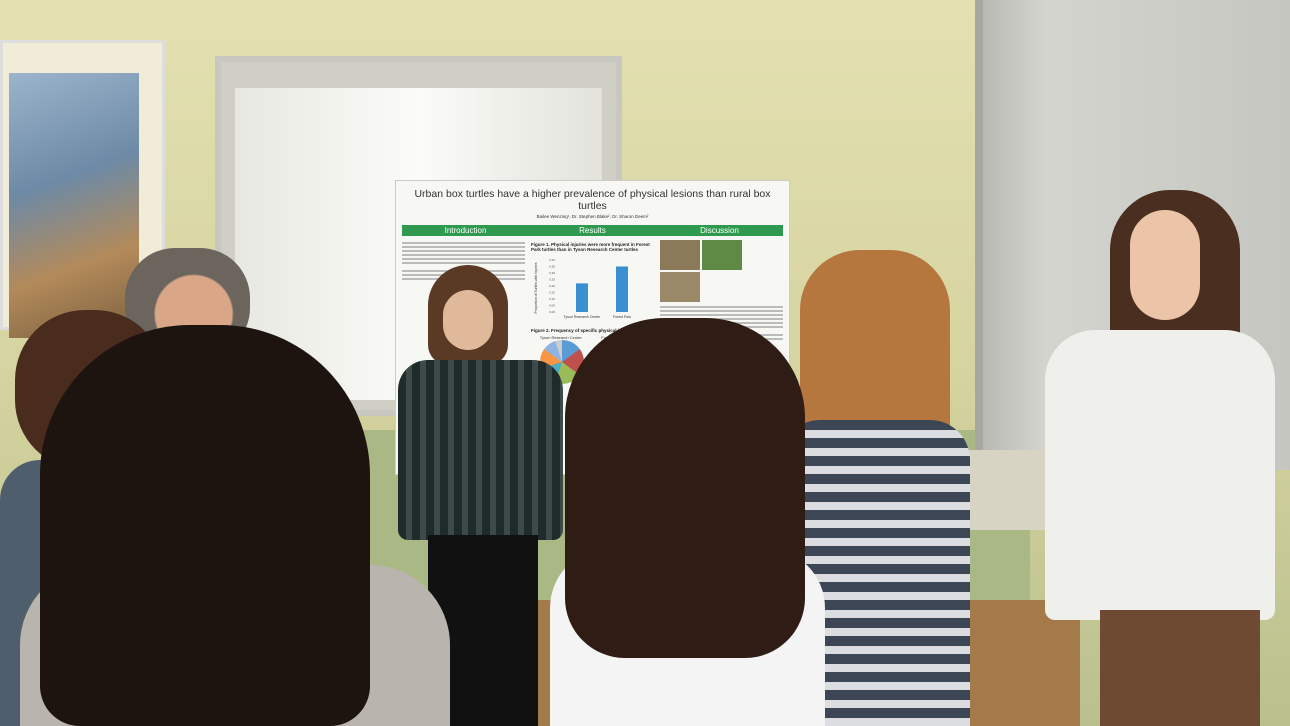  I want to click on section-introduction: Introduction, so click(465, 230).